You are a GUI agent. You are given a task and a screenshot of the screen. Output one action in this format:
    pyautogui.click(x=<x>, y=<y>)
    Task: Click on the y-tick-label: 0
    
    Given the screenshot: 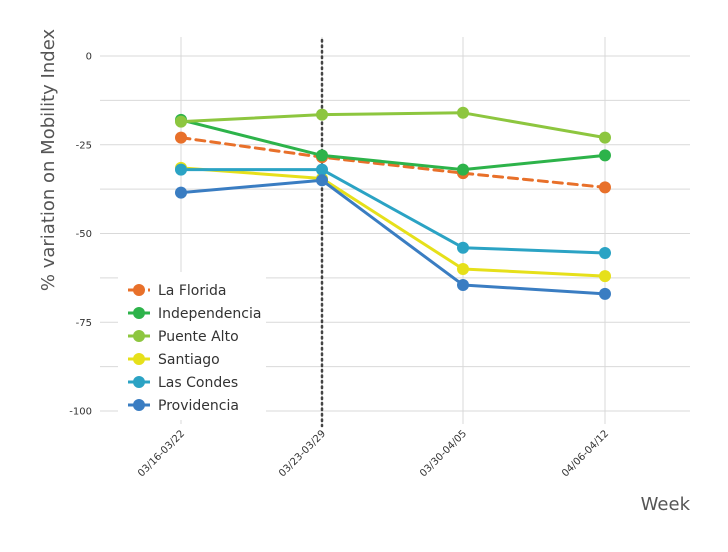 What is the action you would take?
    pyautogui.click(x=89, y=57)
    